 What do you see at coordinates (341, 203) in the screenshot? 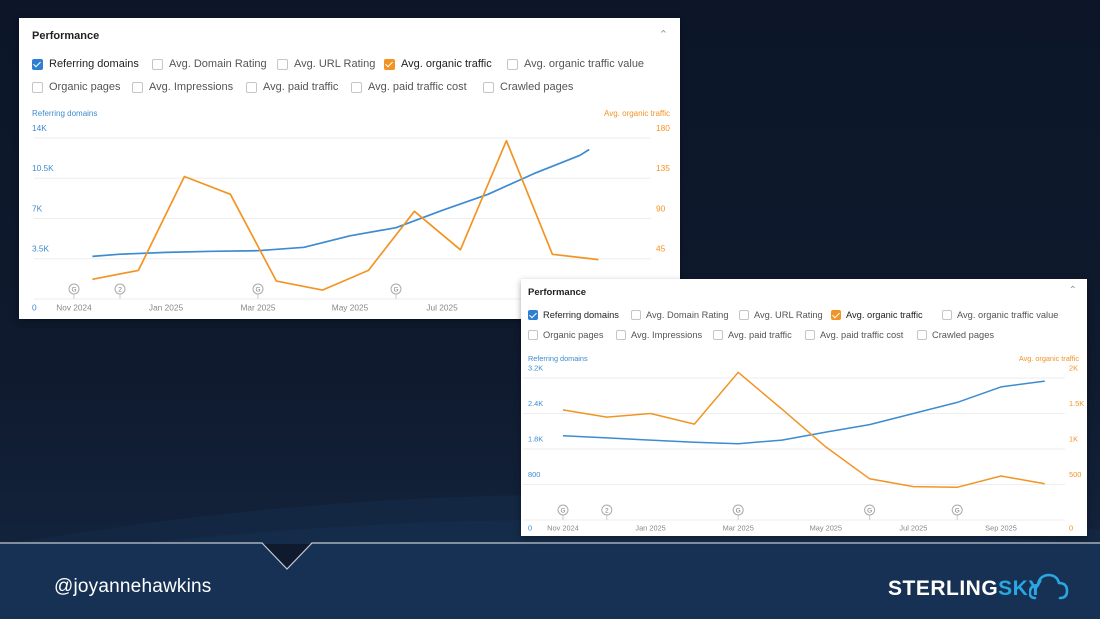
I see `referring-domains-line` at bounding box center [341, 203].